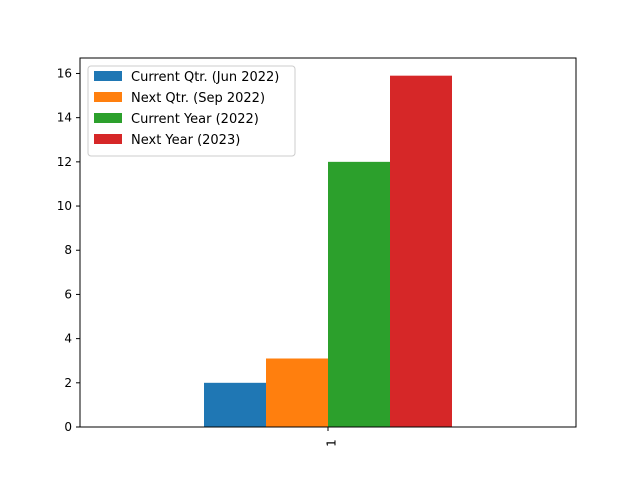  What do you see at coordinates (198, 98) in the screenshot?
I see `legend-label: Next Qtr. (Sep 2022)` at bounding box center [198, 98].